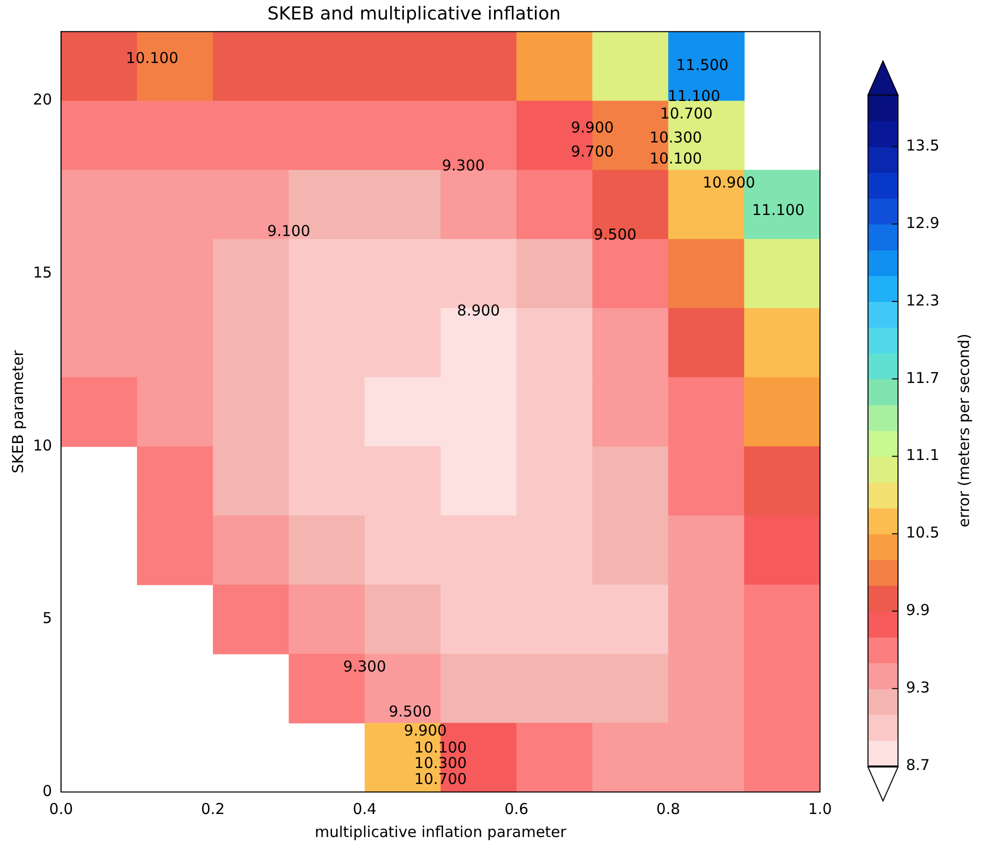 Image resolution: width=985 pixels, height=850 pixels. I want to click on y-tick-label: 5, so click(47, 618).